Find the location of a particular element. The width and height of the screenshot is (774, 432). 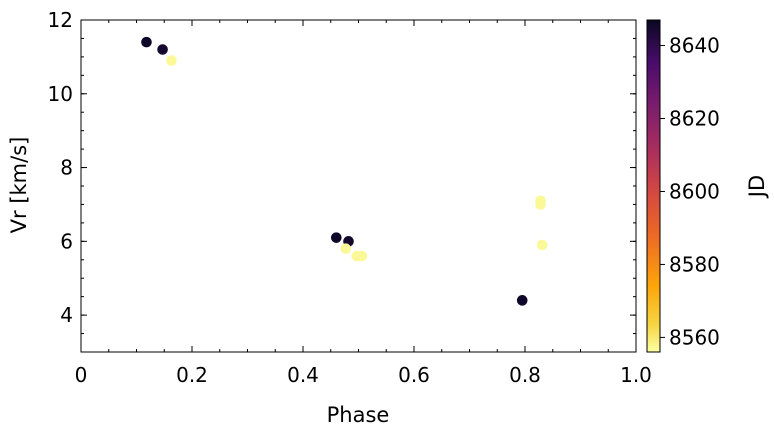

colorbar-label: JD is located at coordinates (757, 187).